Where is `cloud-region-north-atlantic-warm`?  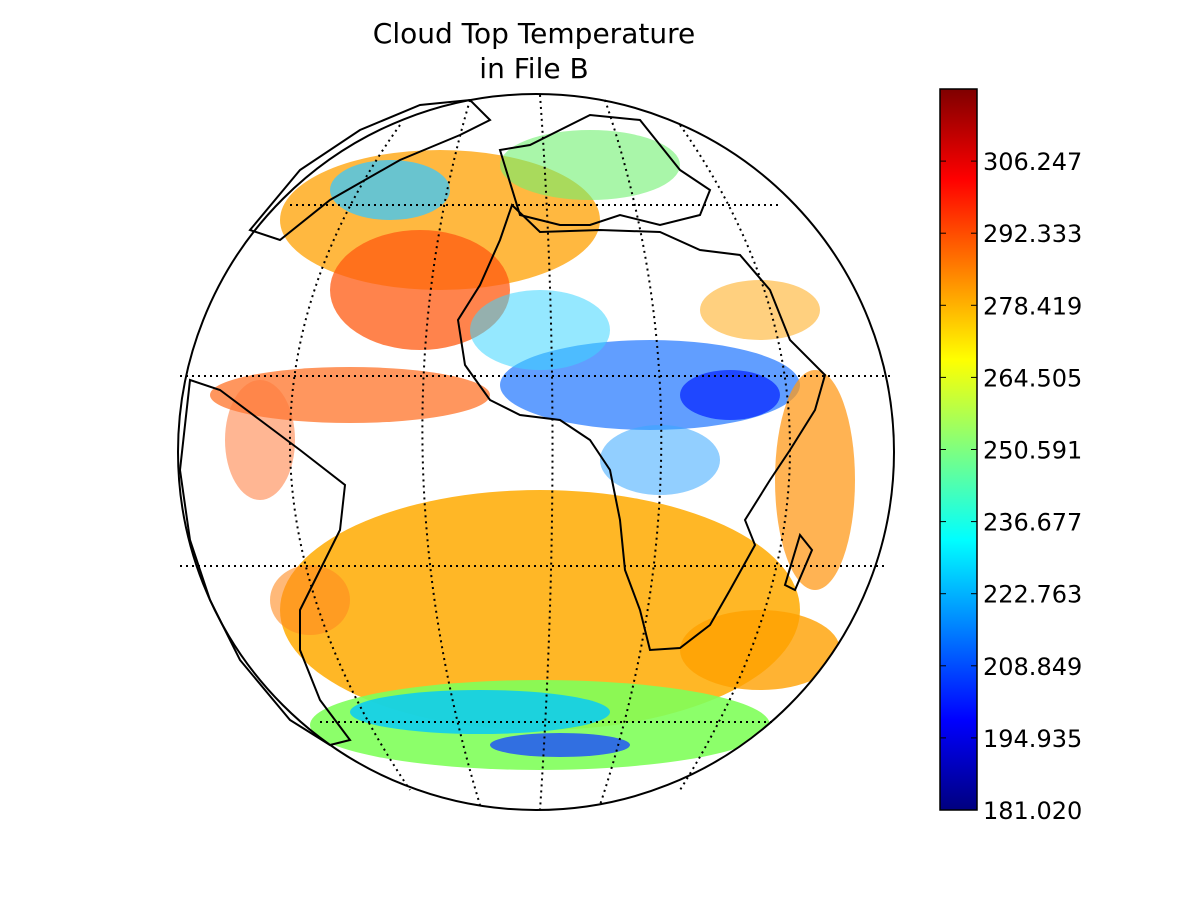
cloud-region-north-atlantic-warm is located at coordinates (420, 290).